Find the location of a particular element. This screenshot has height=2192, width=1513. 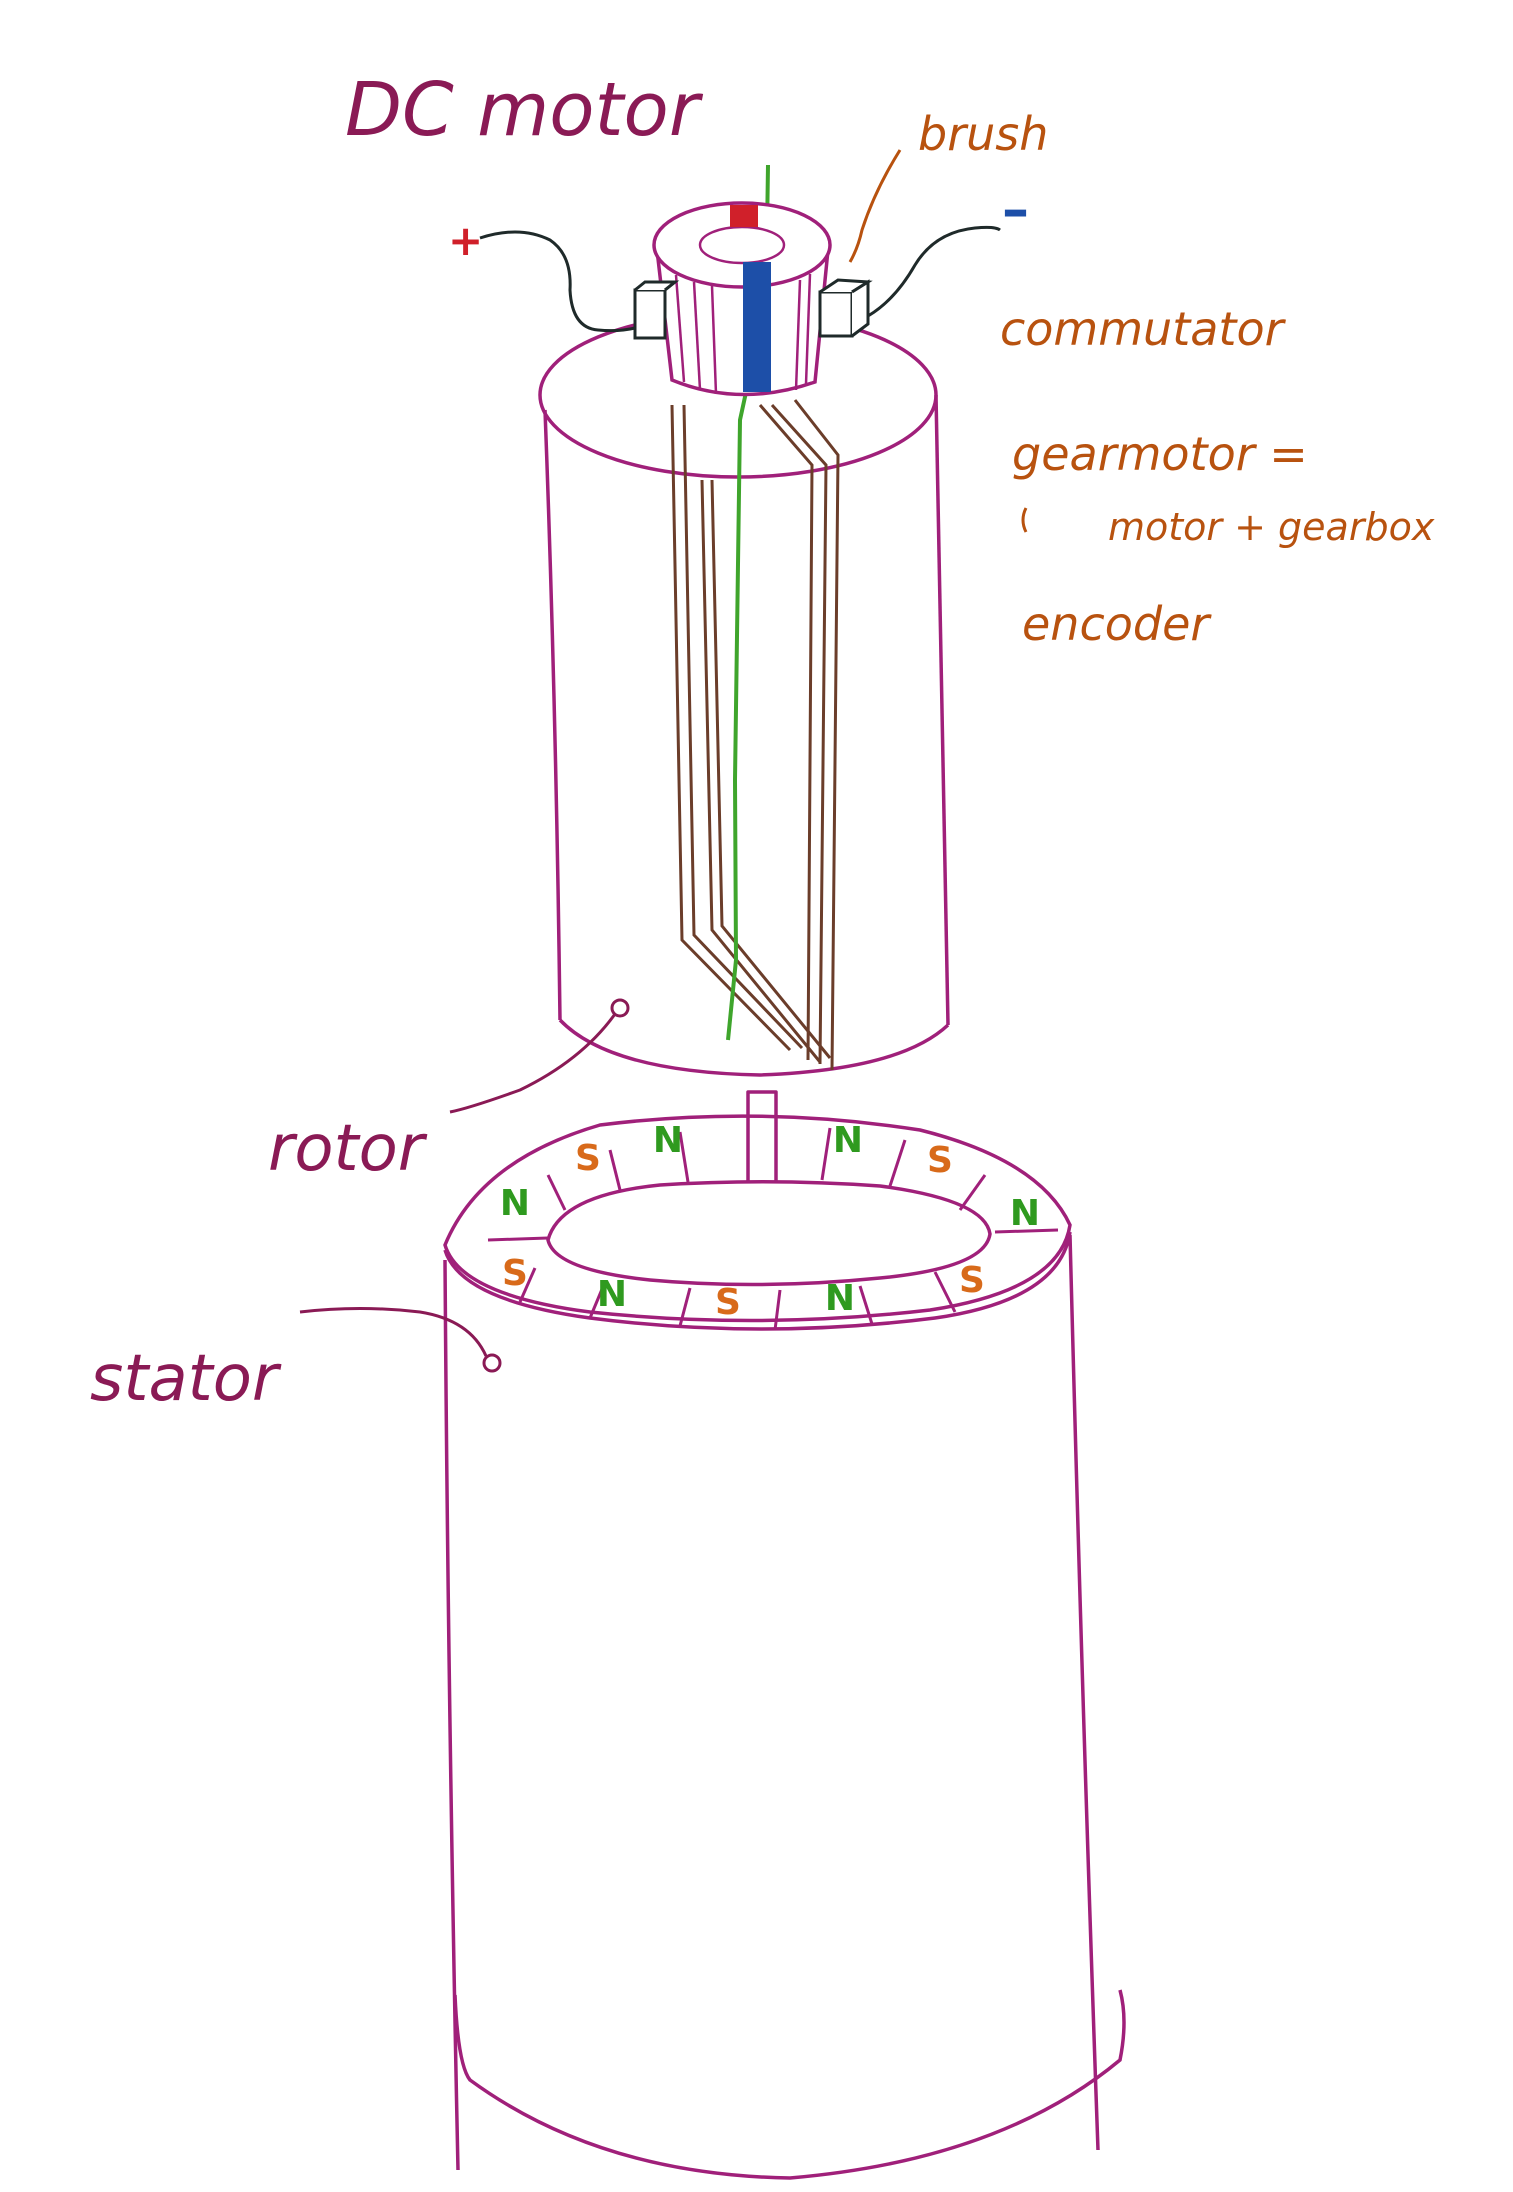

left-brush is located at coordinates (656, 310).